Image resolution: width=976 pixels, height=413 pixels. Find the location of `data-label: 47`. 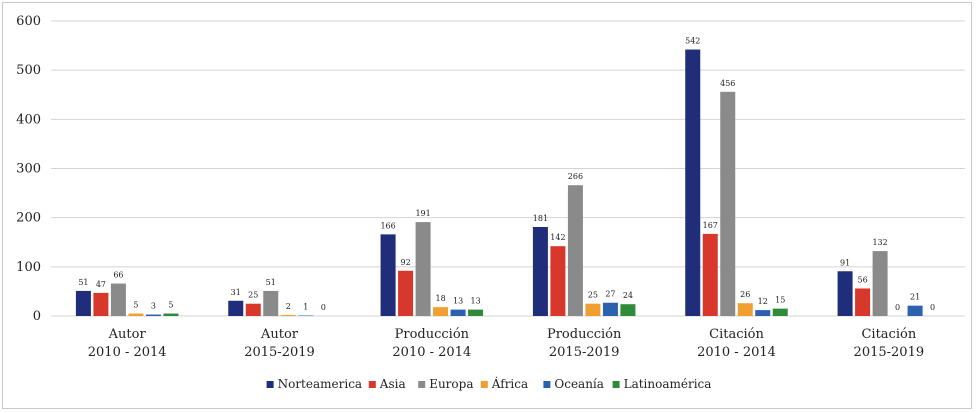

data-label: 47 is located at coordinates (101, 284).